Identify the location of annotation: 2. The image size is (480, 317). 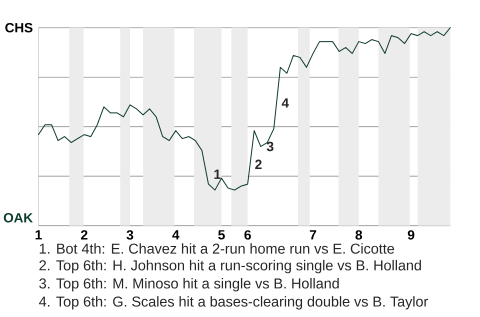
(258, 165).